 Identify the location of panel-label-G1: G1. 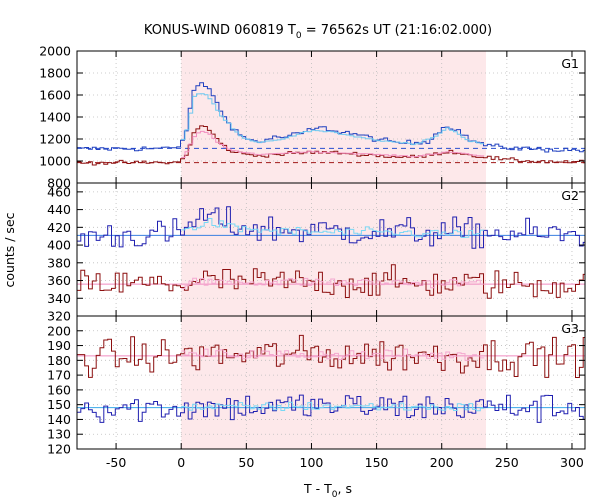
(570, 63).